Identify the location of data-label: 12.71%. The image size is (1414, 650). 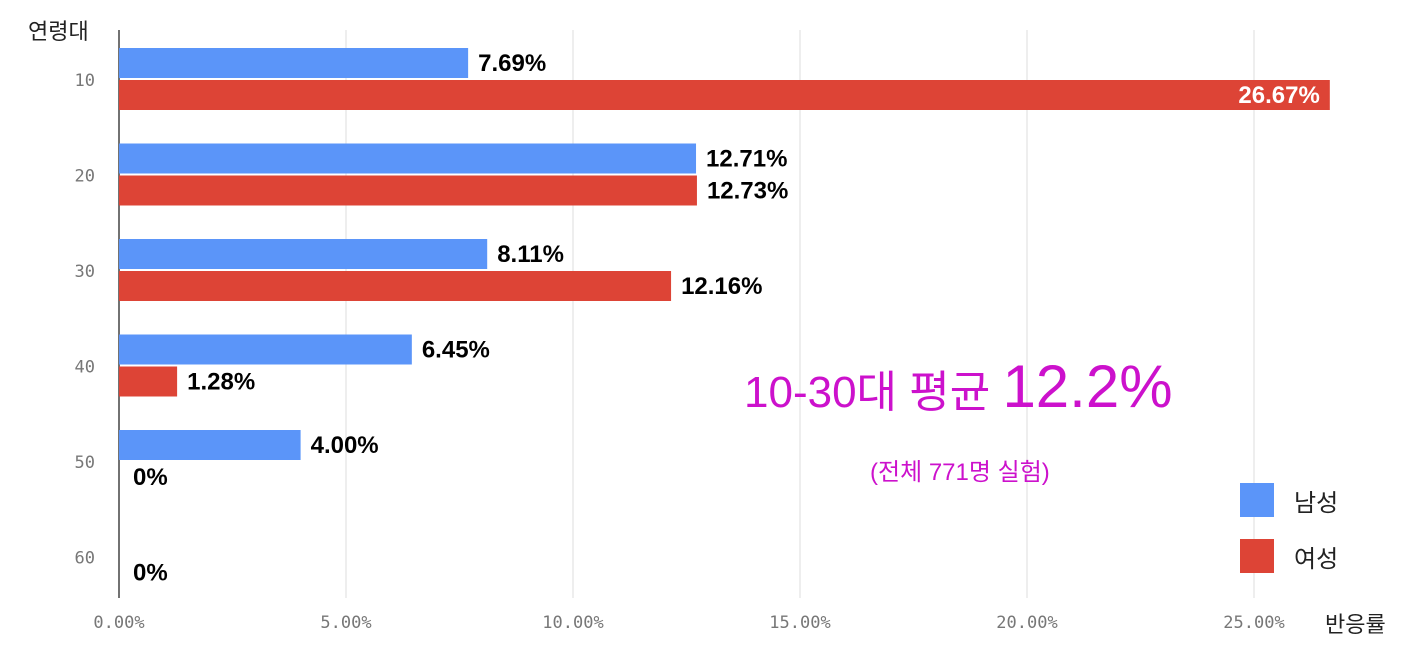
(746, 159).